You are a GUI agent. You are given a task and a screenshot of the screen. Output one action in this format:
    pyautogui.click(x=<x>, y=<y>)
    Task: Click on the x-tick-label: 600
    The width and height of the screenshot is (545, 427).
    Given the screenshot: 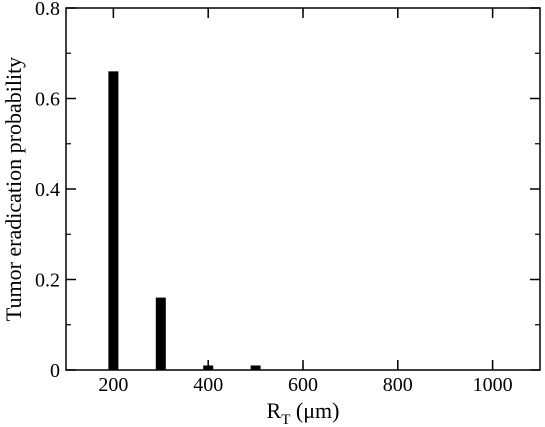 What is the action you would take?
    pyautogui.click(x=303, y=385)
    